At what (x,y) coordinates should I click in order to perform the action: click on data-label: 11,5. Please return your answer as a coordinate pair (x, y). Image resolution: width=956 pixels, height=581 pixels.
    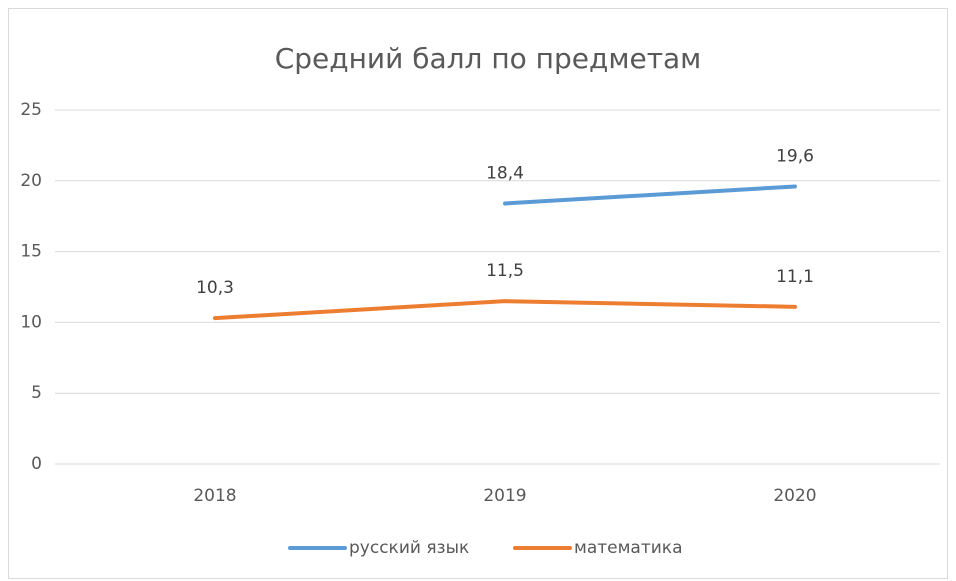
    Looking at the image, I should click on (505, 271).